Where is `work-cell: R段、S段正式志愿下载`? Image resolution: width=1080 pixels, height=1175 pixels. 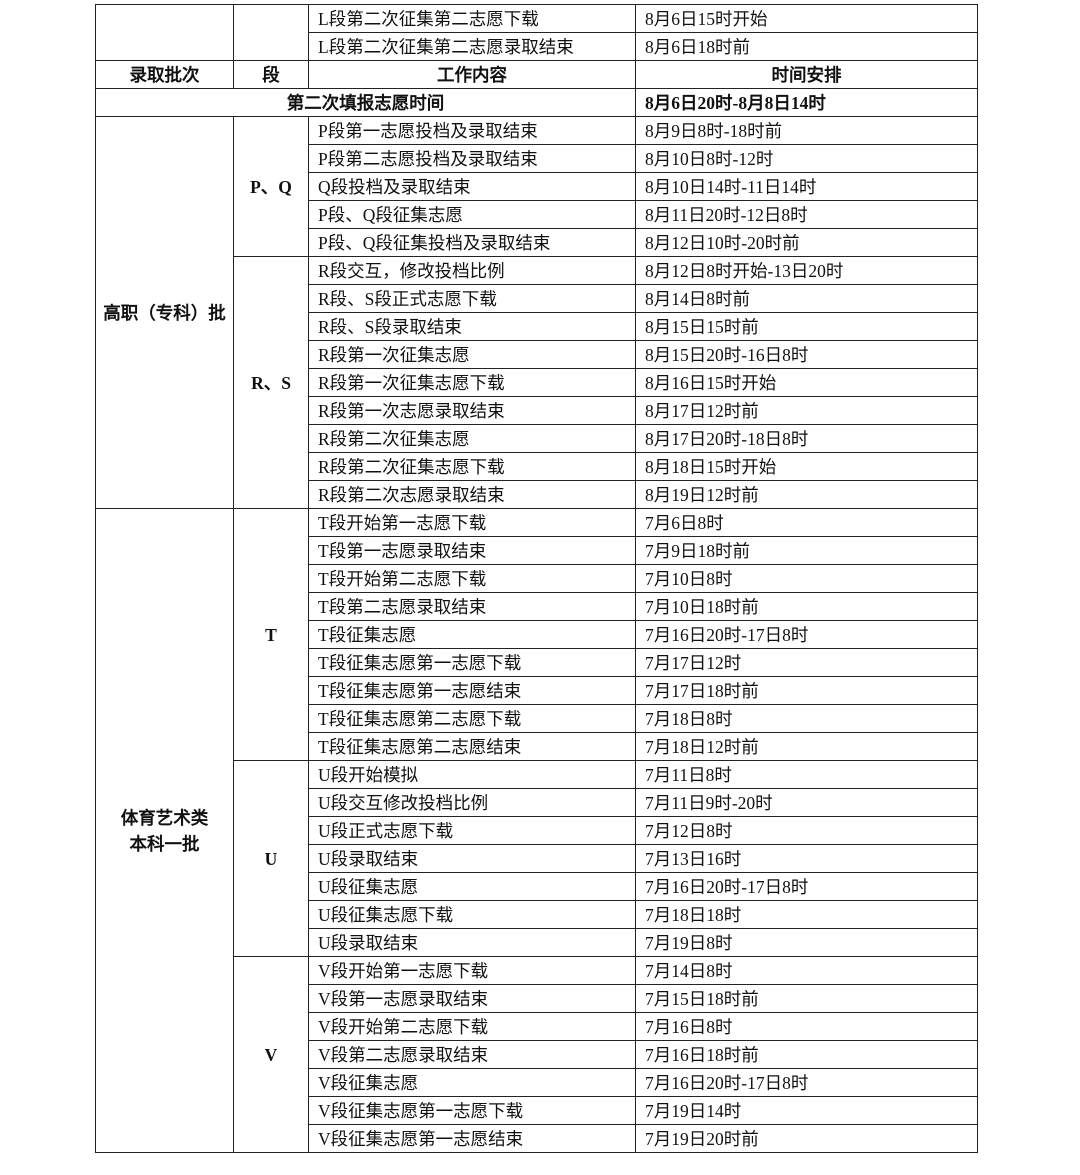 work-cell: R段、S段正式志愿下载 is located at coordinates (472, 298).